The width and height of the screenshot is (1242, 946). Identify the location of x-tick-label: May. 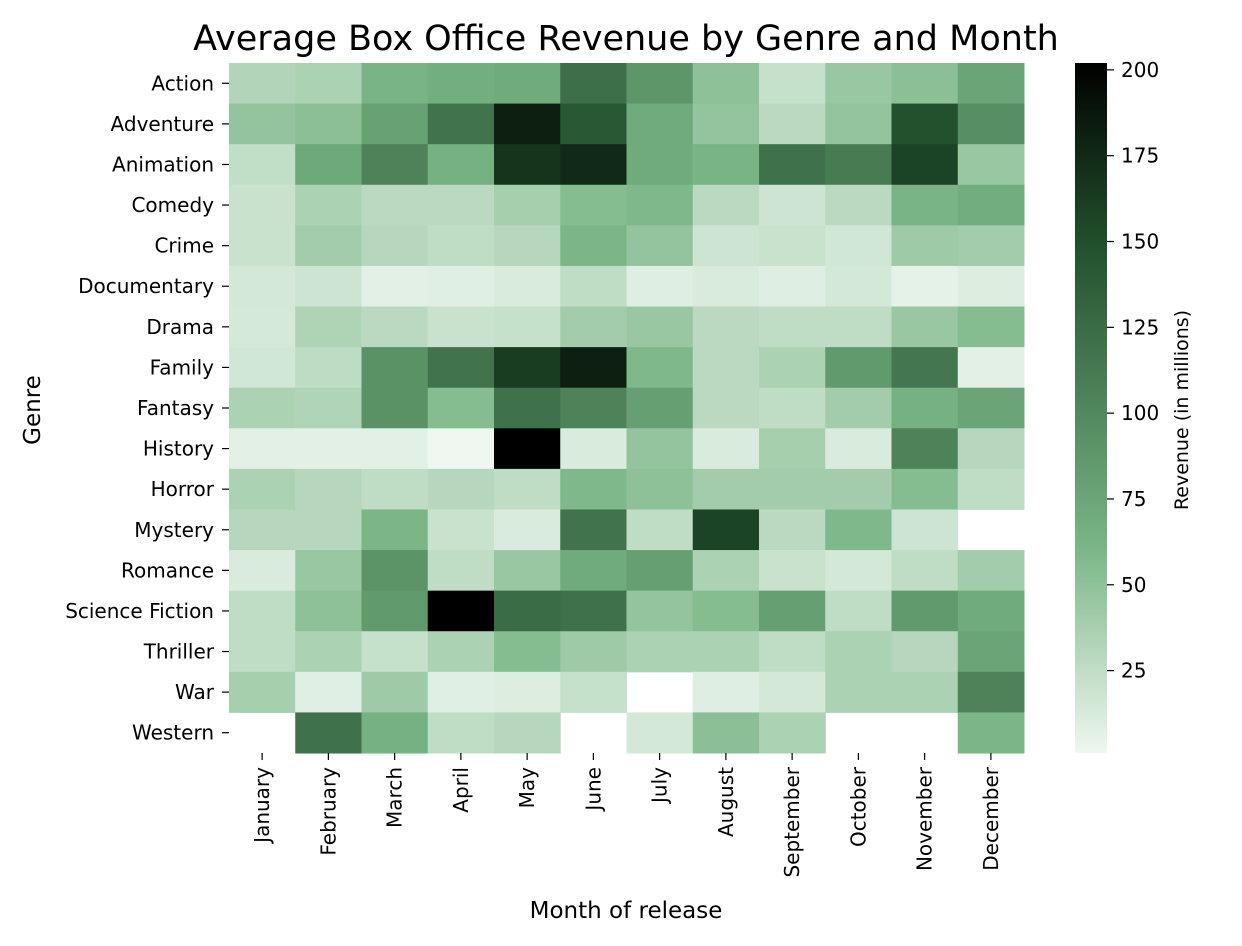
(527, 788).